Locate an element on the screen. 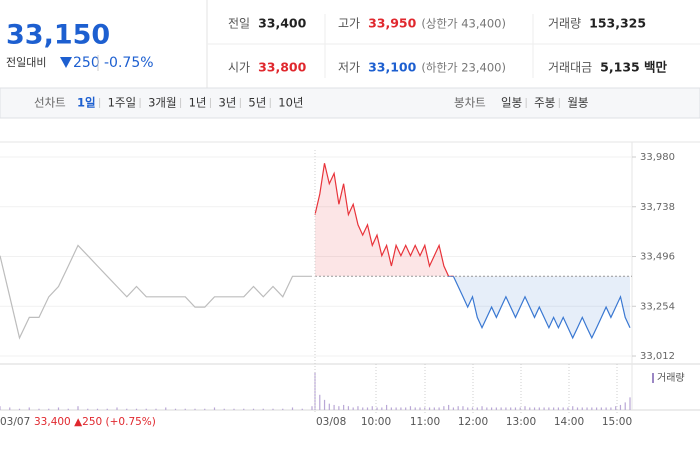 This screenshot has height=450, width=700. candle-tab: 주봉 is located at coordinates (544, 103).